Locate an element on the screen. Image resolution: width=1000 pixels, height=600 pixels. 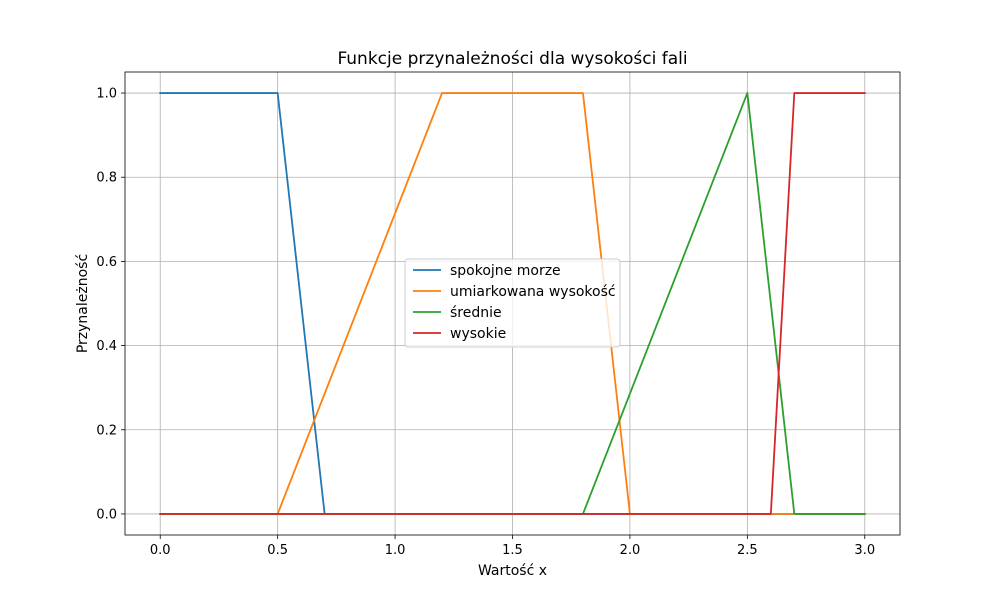
x-tick-label: 2.0 is located at coordinates (630, 550).